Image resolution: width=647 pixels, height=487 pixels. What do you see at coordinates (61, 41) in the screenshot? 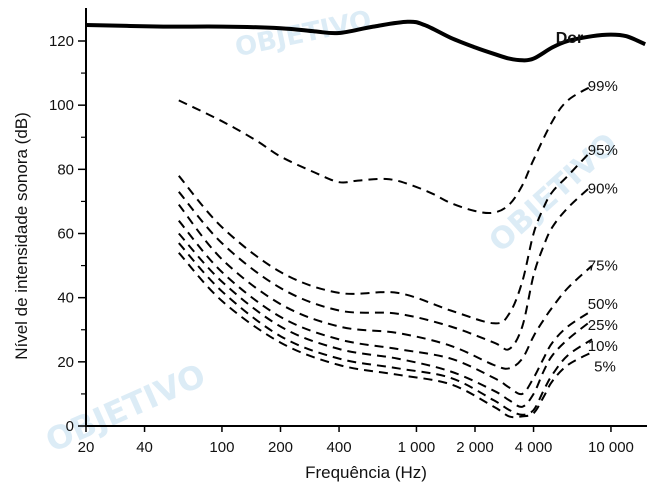
I see `y-tick-label: 120` at bounding box center [61, 41].